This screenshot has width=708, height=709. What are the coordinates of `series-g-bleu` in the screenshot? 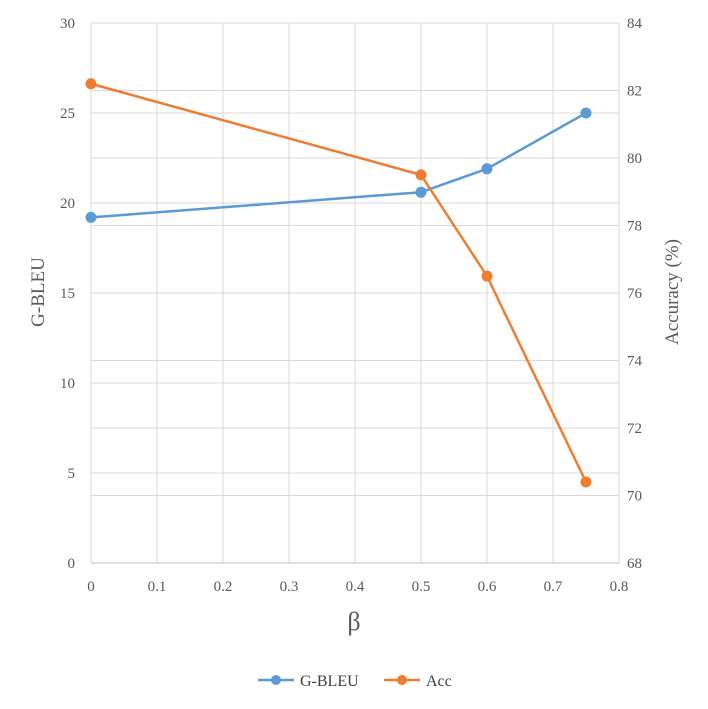 It's located at (338, 165).